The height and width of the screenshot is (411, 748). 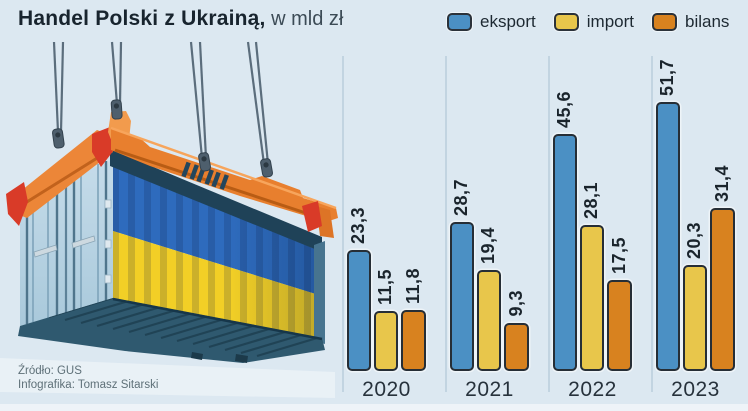 I want to click on bar-value-label-eksport-2022: 45,6, so click(x=564, y=109).